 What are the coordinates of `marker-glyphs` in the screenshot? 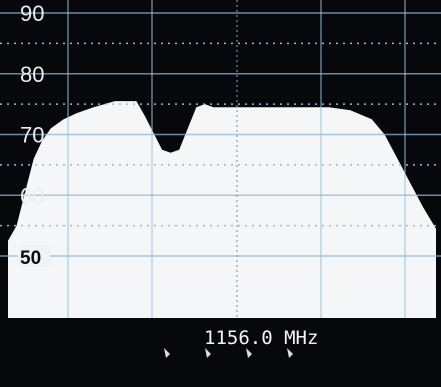 It's located at (228, 353).